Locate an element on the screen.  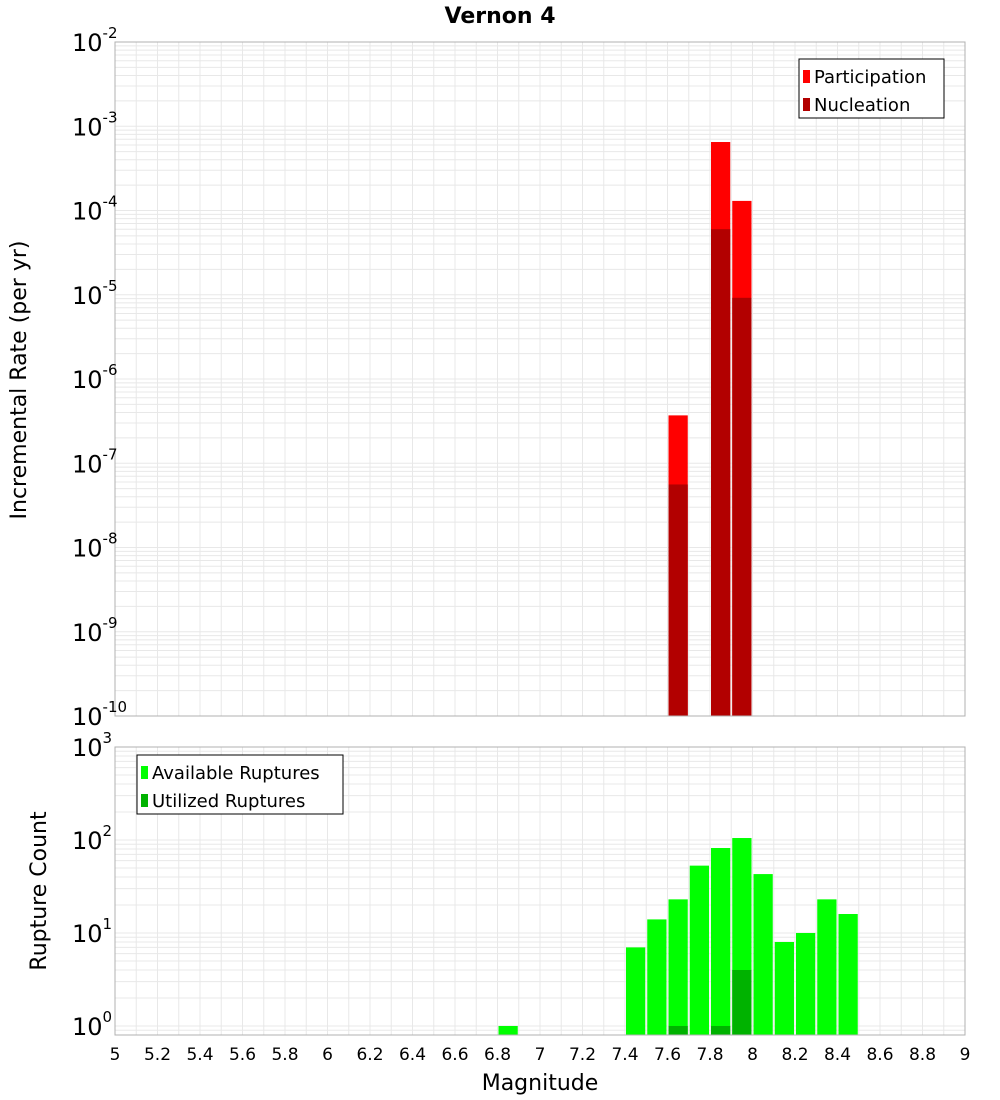
x-tick-label: 5.8 is located at coordinates (284, 1055).